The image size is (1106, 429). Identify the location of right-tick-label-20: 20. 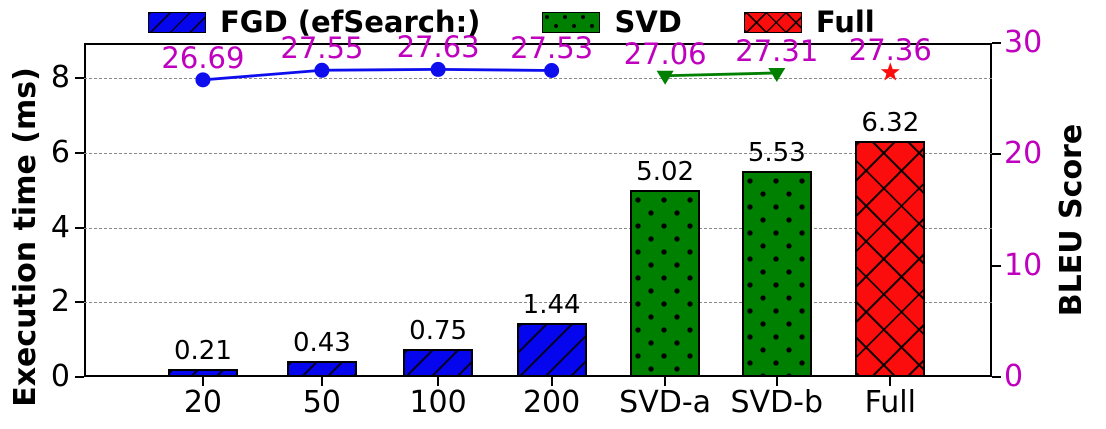
(1023, 154).